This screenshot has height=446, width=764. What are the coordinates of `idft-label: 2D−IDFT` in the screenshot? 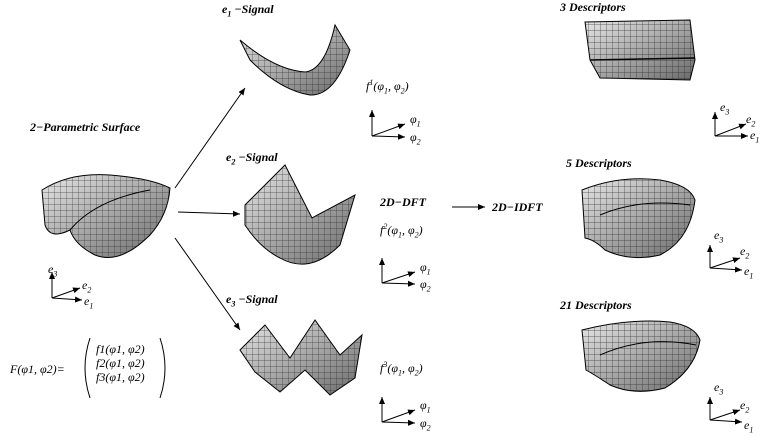 It's located at (517, 207).